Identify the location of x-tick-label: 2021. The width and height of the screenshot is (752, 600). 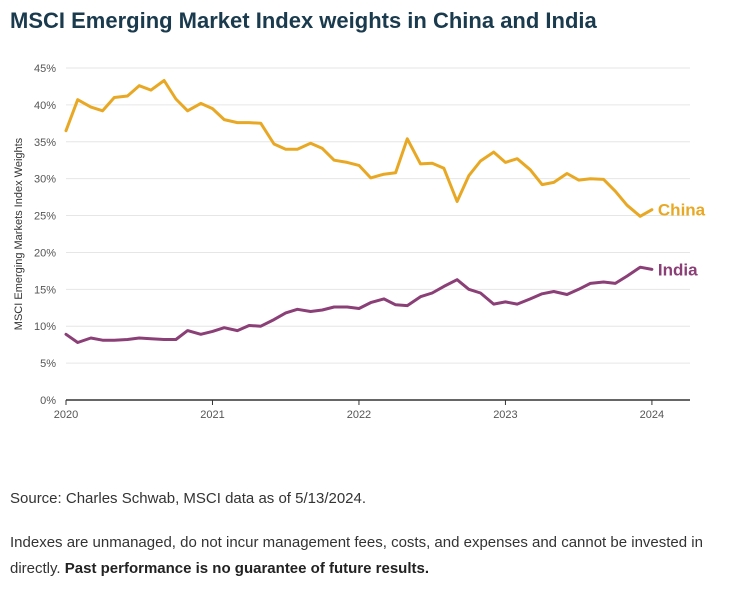
(212, 415).